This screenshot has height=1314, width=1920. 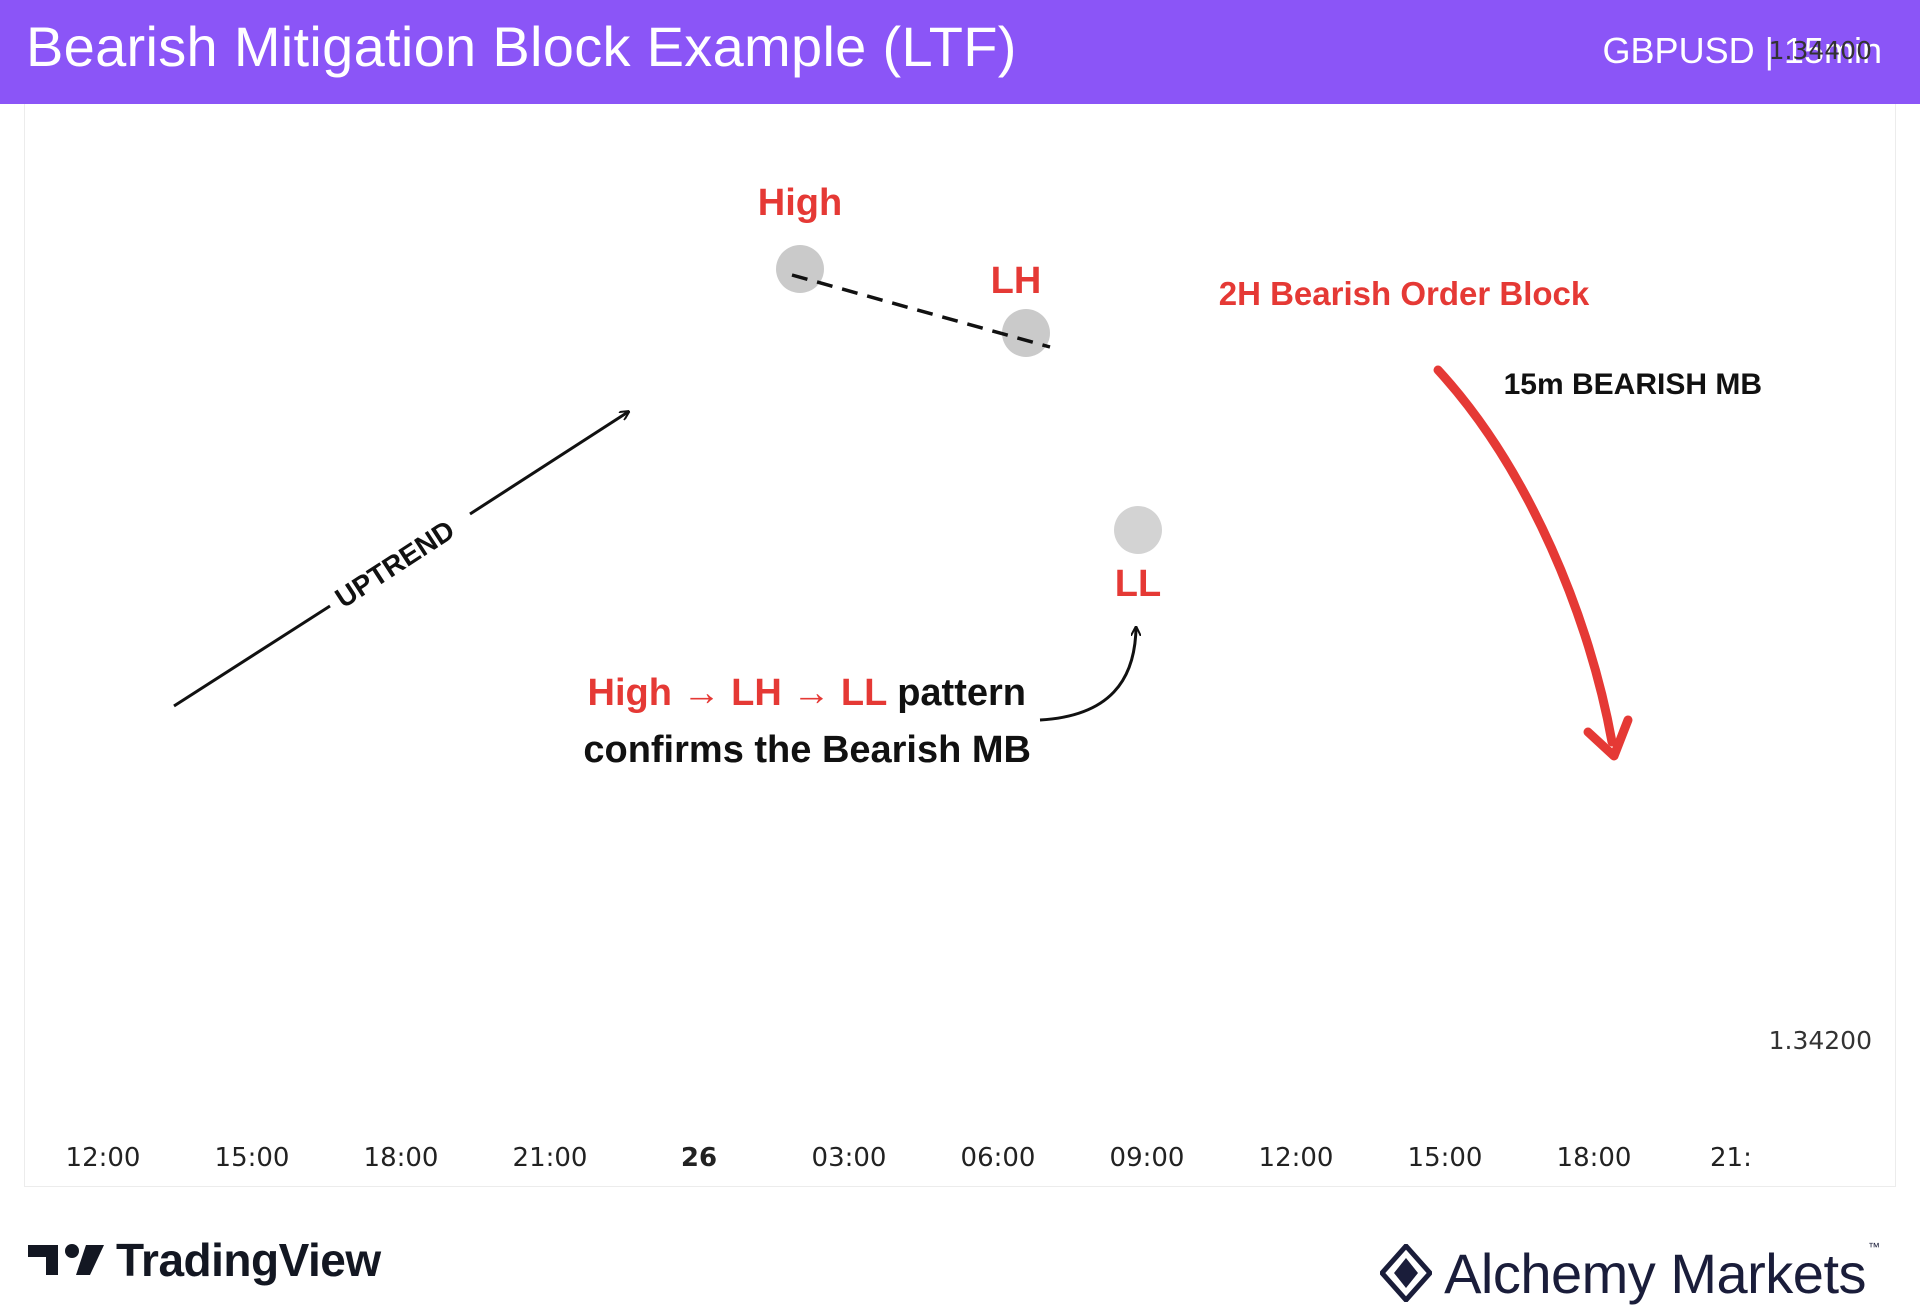 I want to click on bearish-move-arrow, so click(x=1525, y=556).